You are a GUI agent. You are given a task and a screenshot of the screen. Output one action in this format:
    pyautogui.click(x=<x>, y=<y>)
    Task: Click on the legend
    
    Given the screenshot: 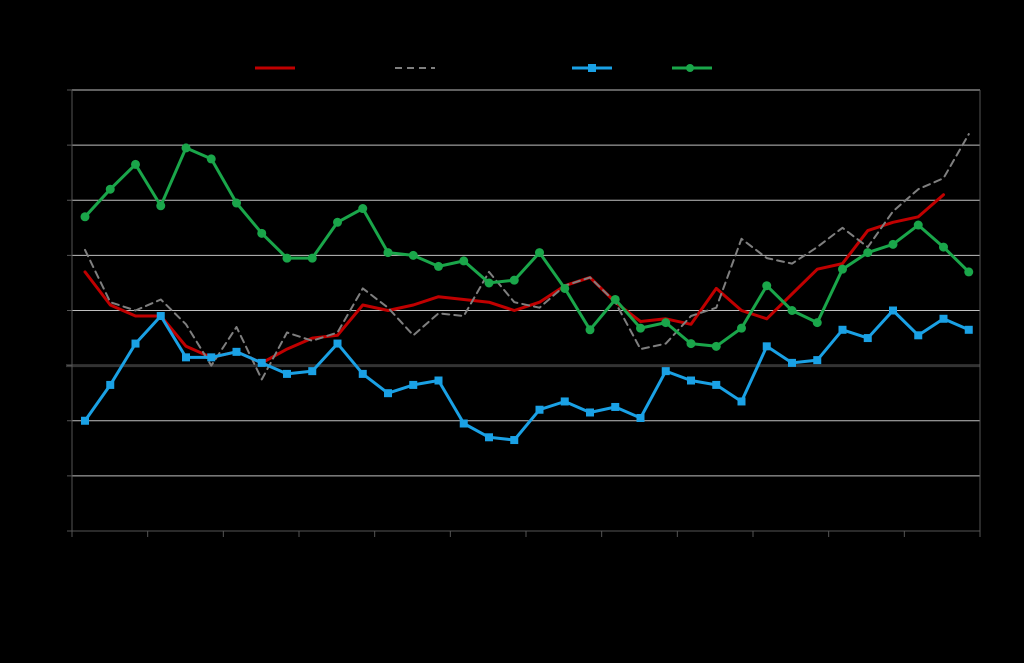 What is the action you would take?
    pyautogui.click(x=483, y=68)
    